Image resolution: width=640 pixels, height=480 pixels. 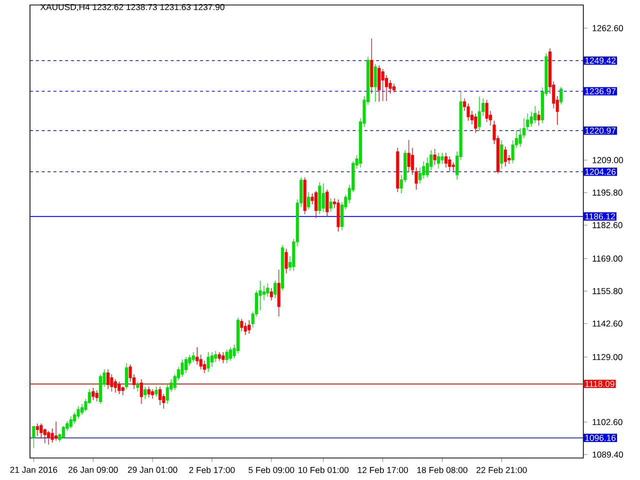 I want to click on ref-line-label: 1236.97, so click(x=600, y=91).